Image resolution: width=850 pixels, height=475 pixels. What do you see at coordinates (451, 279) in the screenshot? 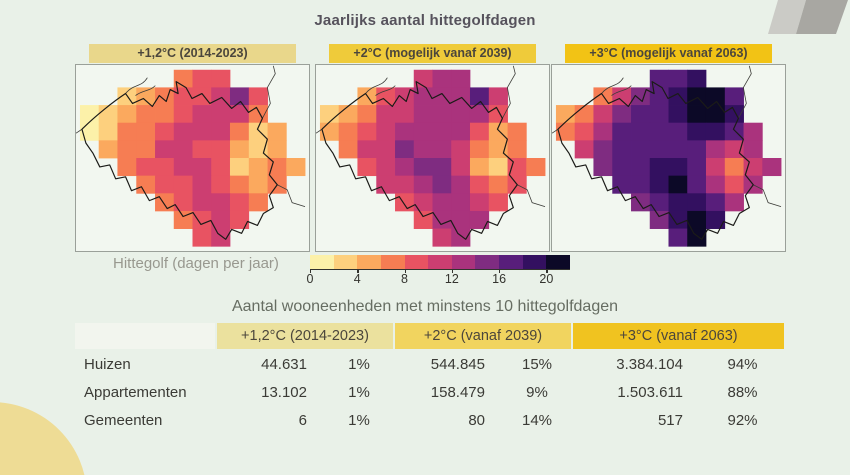
I see `colorbar-tick-label: 12` at bounding box center [451, 279].